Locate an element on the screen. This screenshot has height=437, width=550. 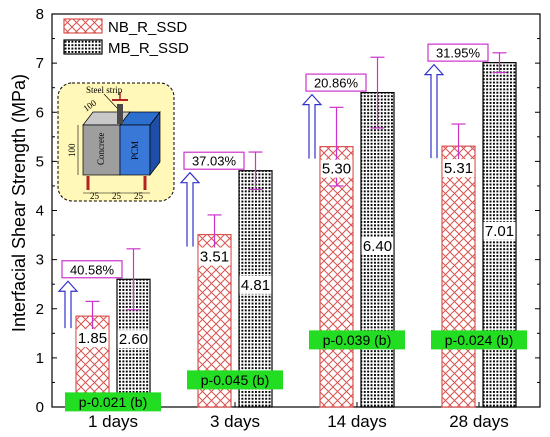
increase-label: 40.58% is located at coordinates (92, 269).